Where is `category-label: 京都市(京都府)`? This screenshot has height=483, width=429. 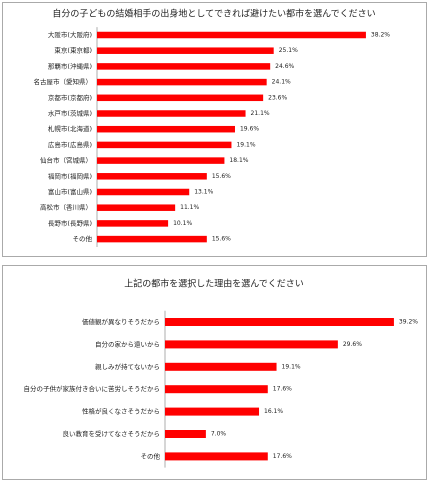
category-label: 京都市(京都府) is located at coordinates (70, 97).